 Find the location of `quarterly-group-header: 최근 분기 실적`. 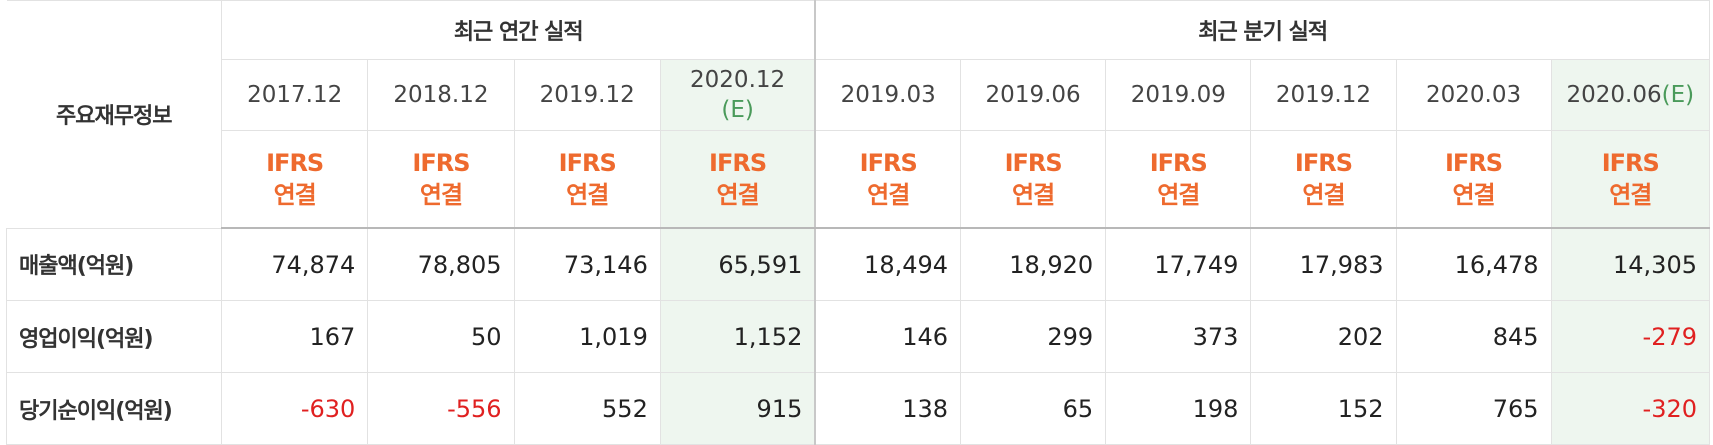

quarterly-group-header: 최근 분기 실적 is located at coordinates (1262, 30).